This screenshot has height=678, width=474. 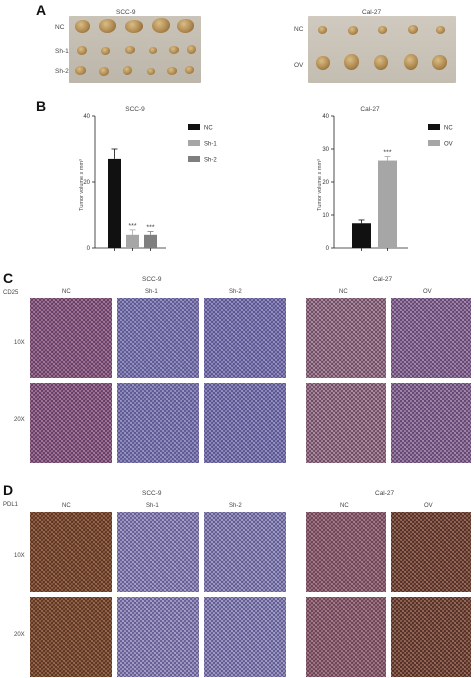 I want to click on scc9-tumor-photo, so click(x=135, y=49).